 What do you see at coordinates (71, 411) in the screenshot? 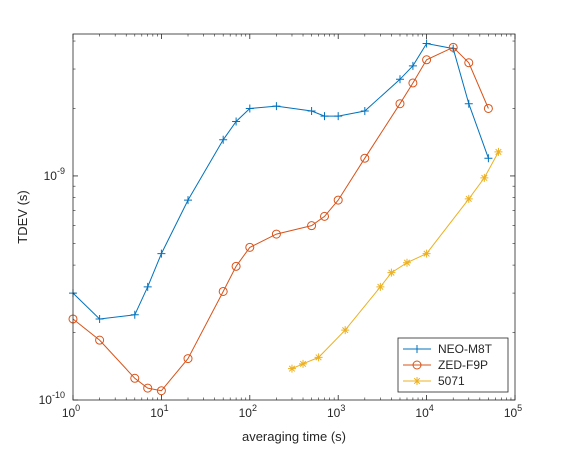
I see `x-tick-label: 10⁰` at bounding box center [71, 411].